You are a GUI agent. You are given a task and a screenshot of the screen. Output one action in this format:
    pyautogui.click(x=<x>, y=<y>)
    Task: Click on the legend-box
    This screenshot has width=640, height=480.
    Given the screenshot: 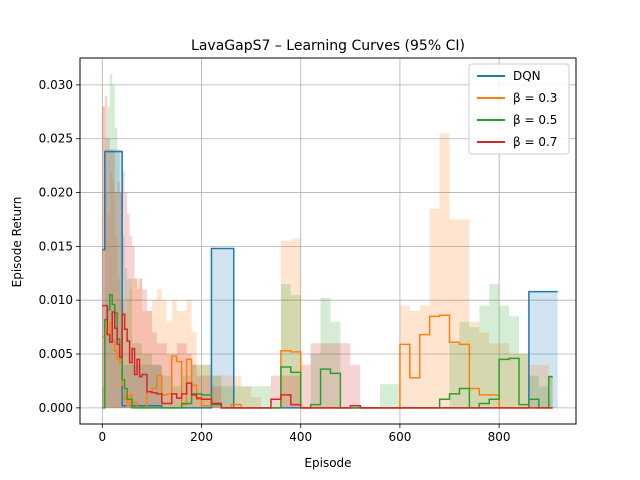 What is the action you would take?
    pyautogui.click(x=519, y=109)
    